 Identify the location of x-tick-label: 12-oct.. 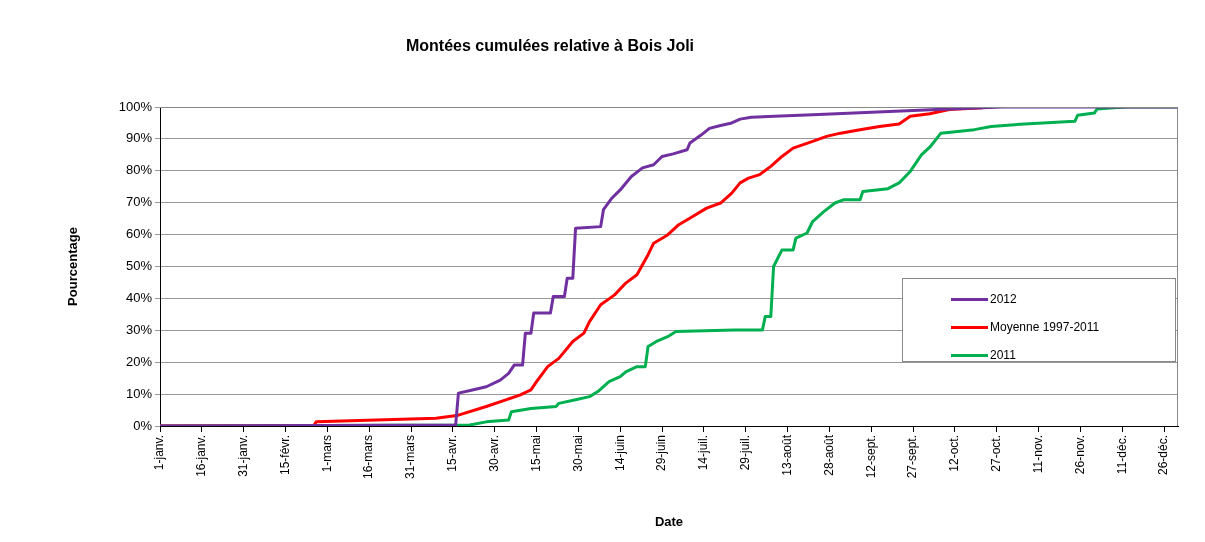
(954, 453).